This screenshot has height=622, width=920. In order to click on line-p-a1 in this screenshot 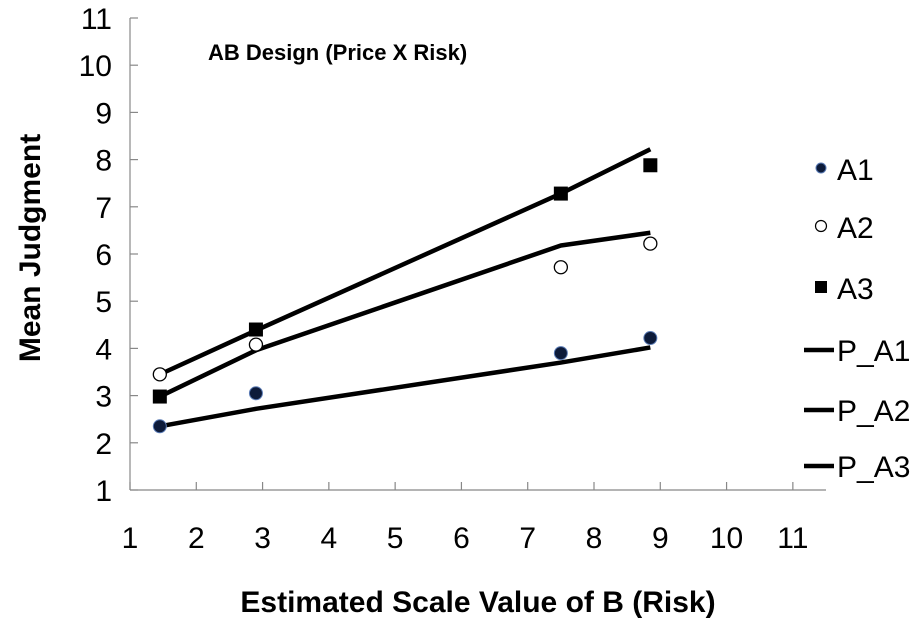, I will do `click(405, 387)`.